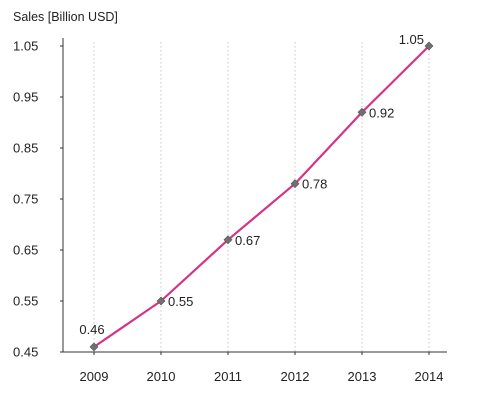 The width and height of the screenshot is (477, 395). What do you see at coordinates (362, 376) in the screenshot?
I see `x-tick-label: 2013` at bounding box center [362, 376].